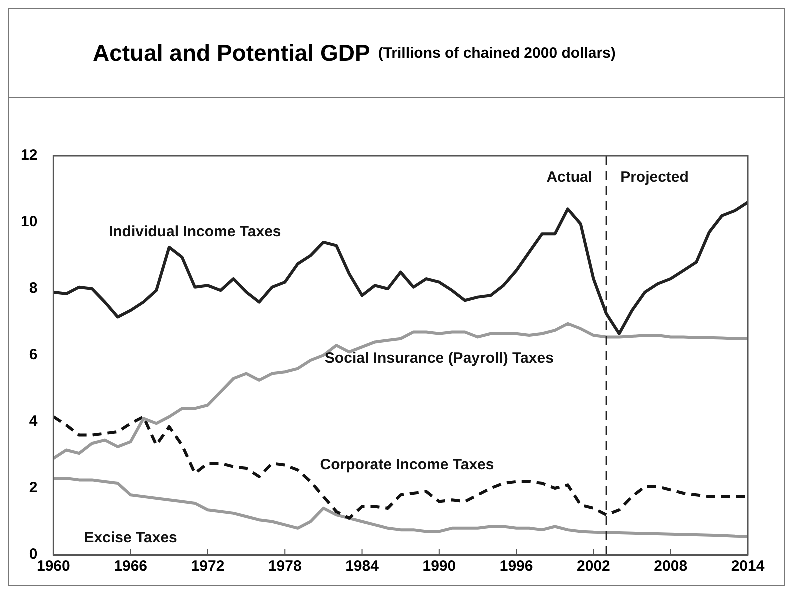 The width and height of the screenshot is (793, 594). Describe the element at coordinates (593, 567) in the screenshot. I see `x-tick-label: 2002` at that location.